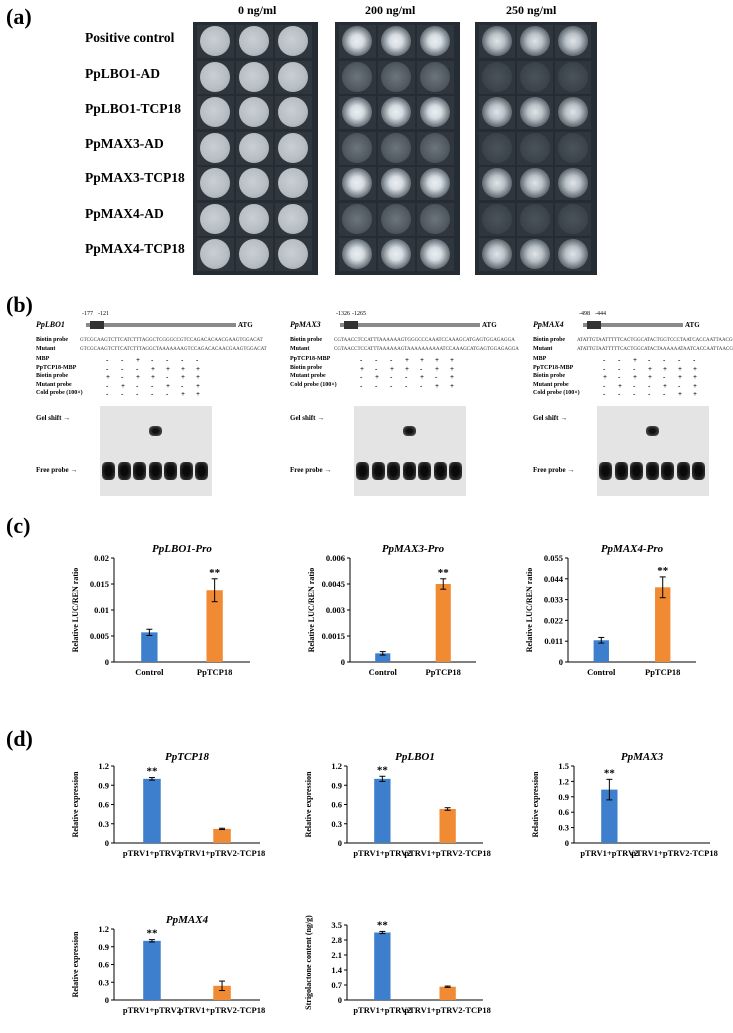  I want to click on condition-label: Mutant probe, so click(551, 384).